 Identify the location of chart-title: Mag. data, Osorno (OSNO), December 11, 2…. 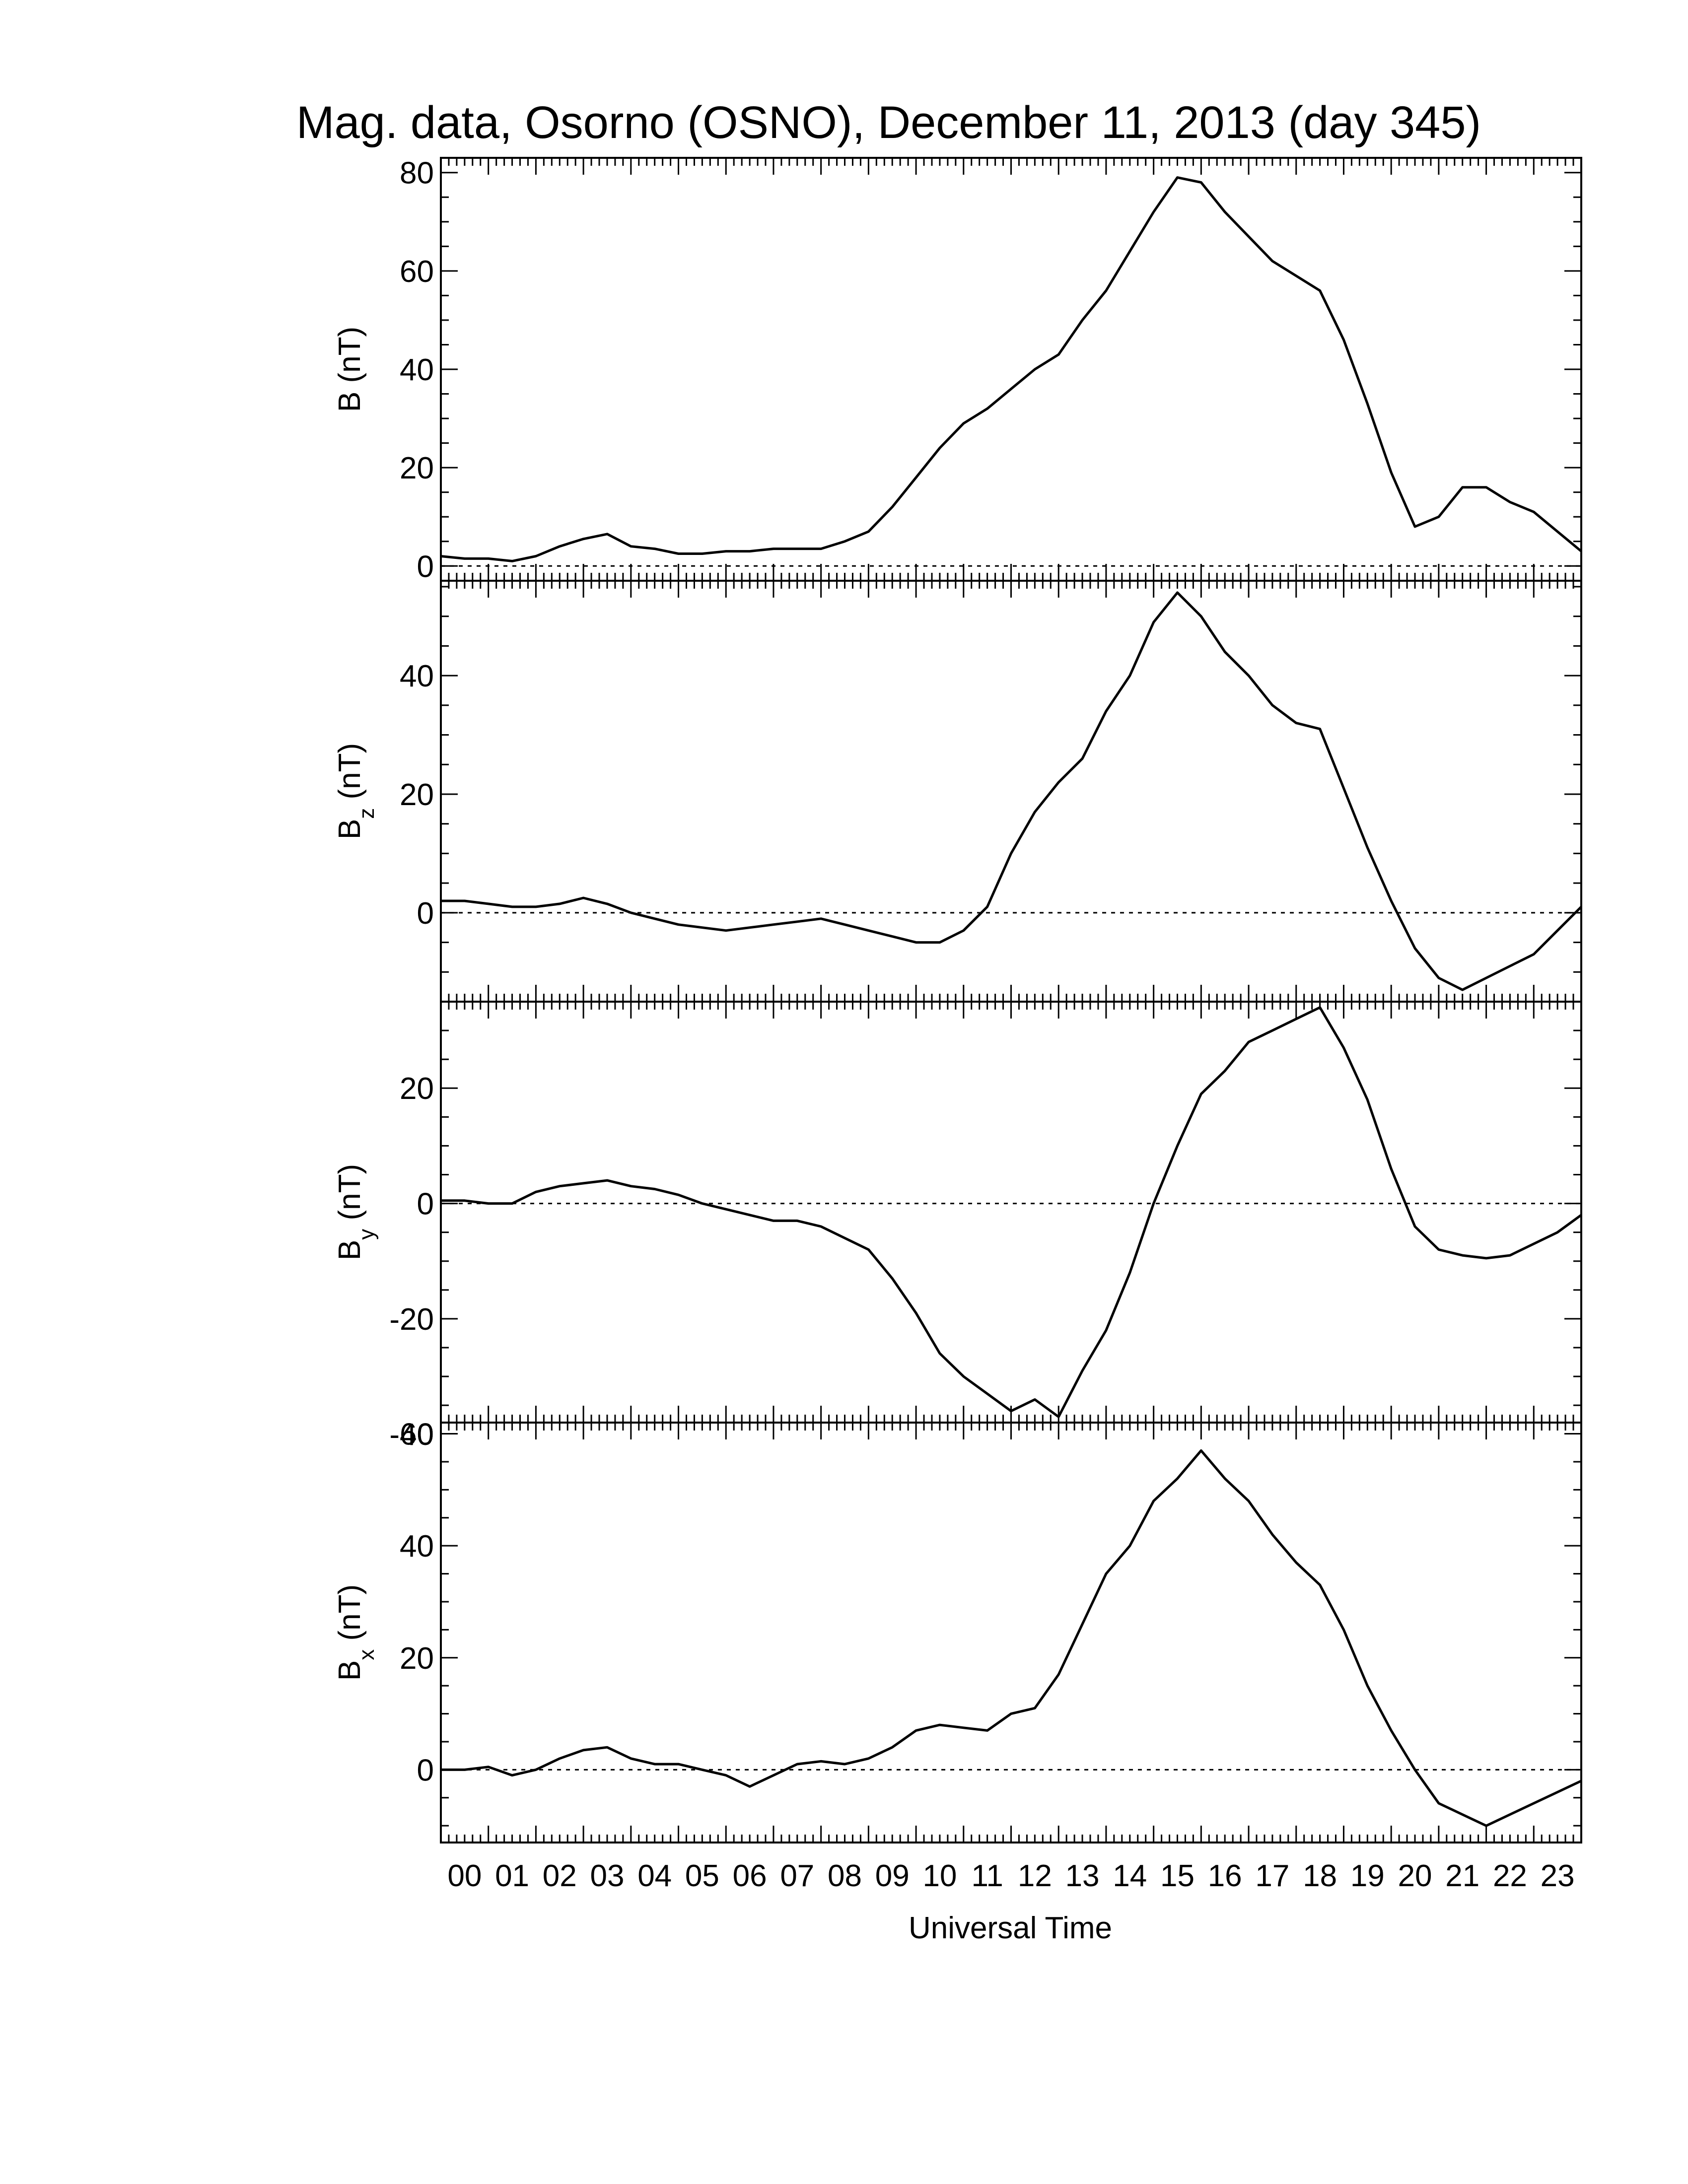
(888, 122).